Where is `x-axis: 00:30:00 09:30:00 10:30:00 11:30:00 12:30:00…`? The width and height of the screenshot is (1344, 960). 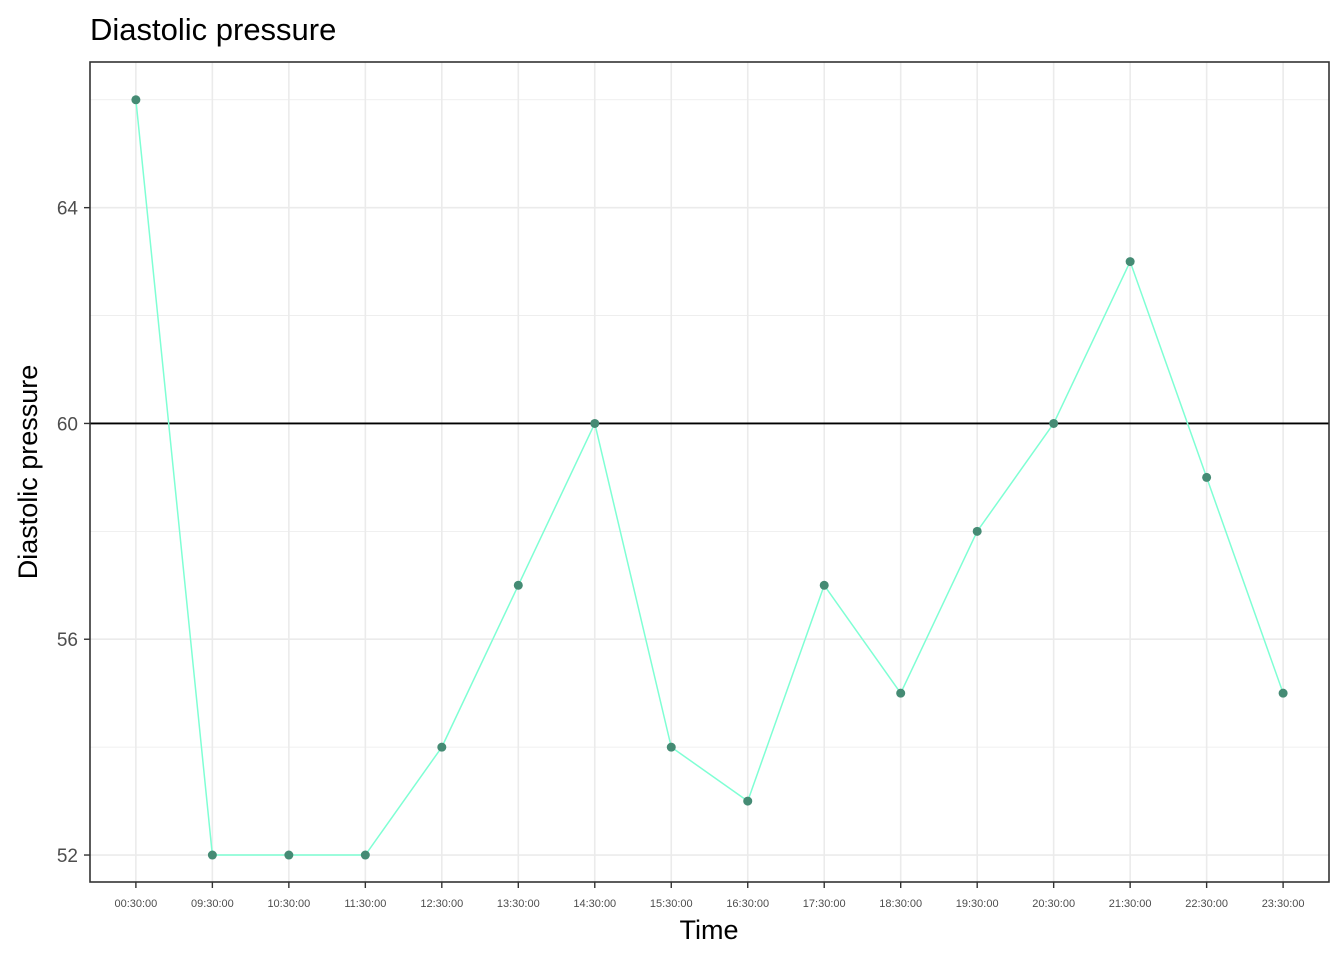 x-axis: 00:30:00 09:30:00 10:30:00 11:30:00 12:30:00… is located at coordinates (709, 896).